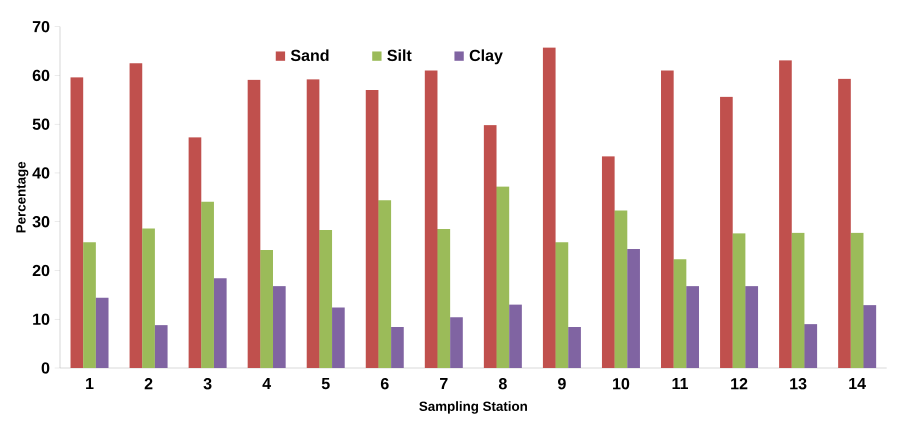  What do you see at coordinates (309, 55) in the screenshot?
I see `legend-label: Sand` at bounding box center [309, 55].